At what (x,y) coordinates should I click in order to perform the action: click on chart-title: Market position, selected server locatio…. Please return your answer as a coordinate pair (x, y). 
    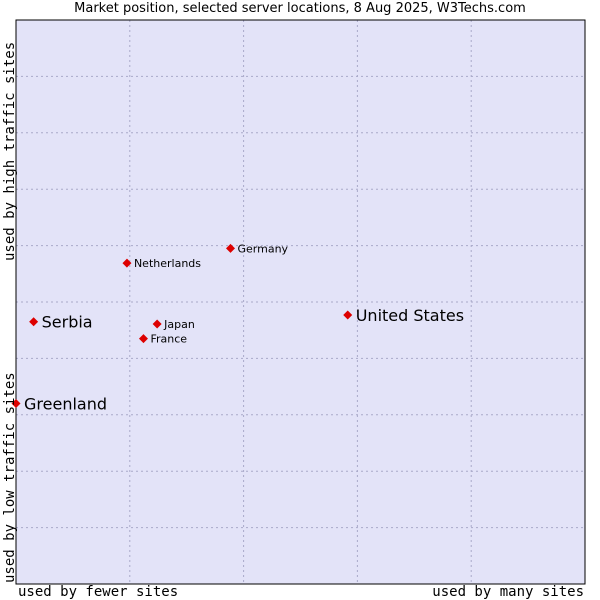
    Looking at the image, I should click on (300, 8).